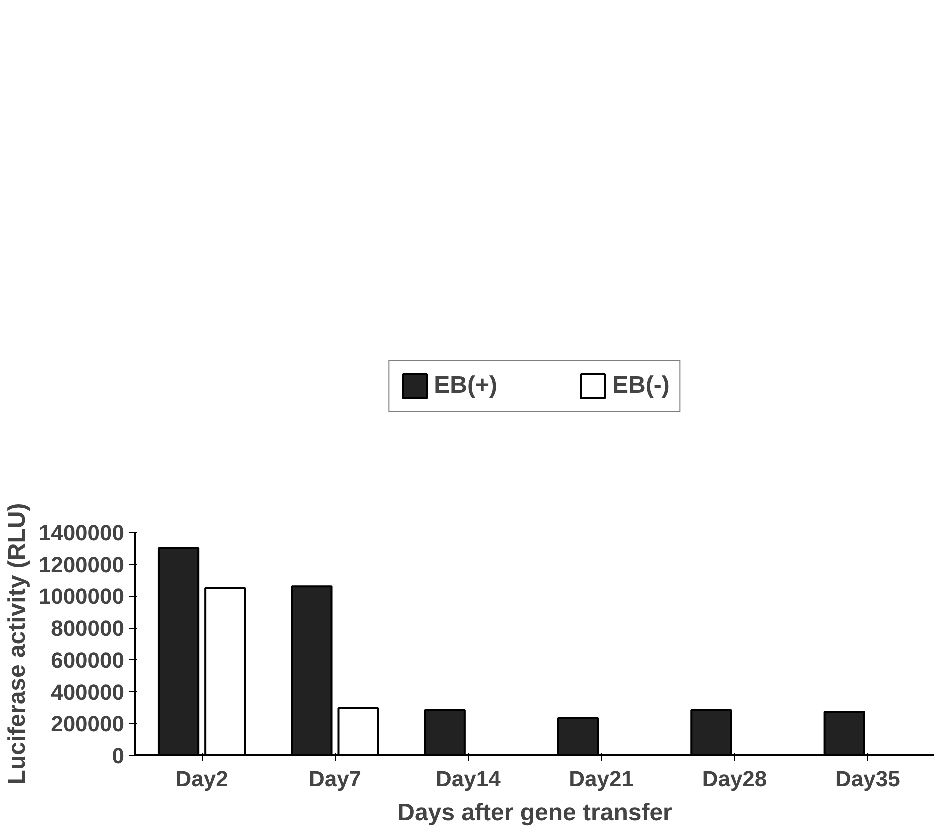 The width and height of the screenshot is (939, 829). I want to click on y-tick-label: 1000000, so click(81, 597).